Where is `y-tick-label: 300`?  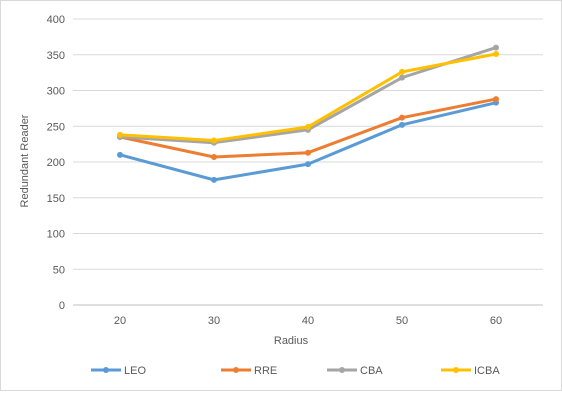 y-tick-label: 300 is located at coordinates (56, 92).